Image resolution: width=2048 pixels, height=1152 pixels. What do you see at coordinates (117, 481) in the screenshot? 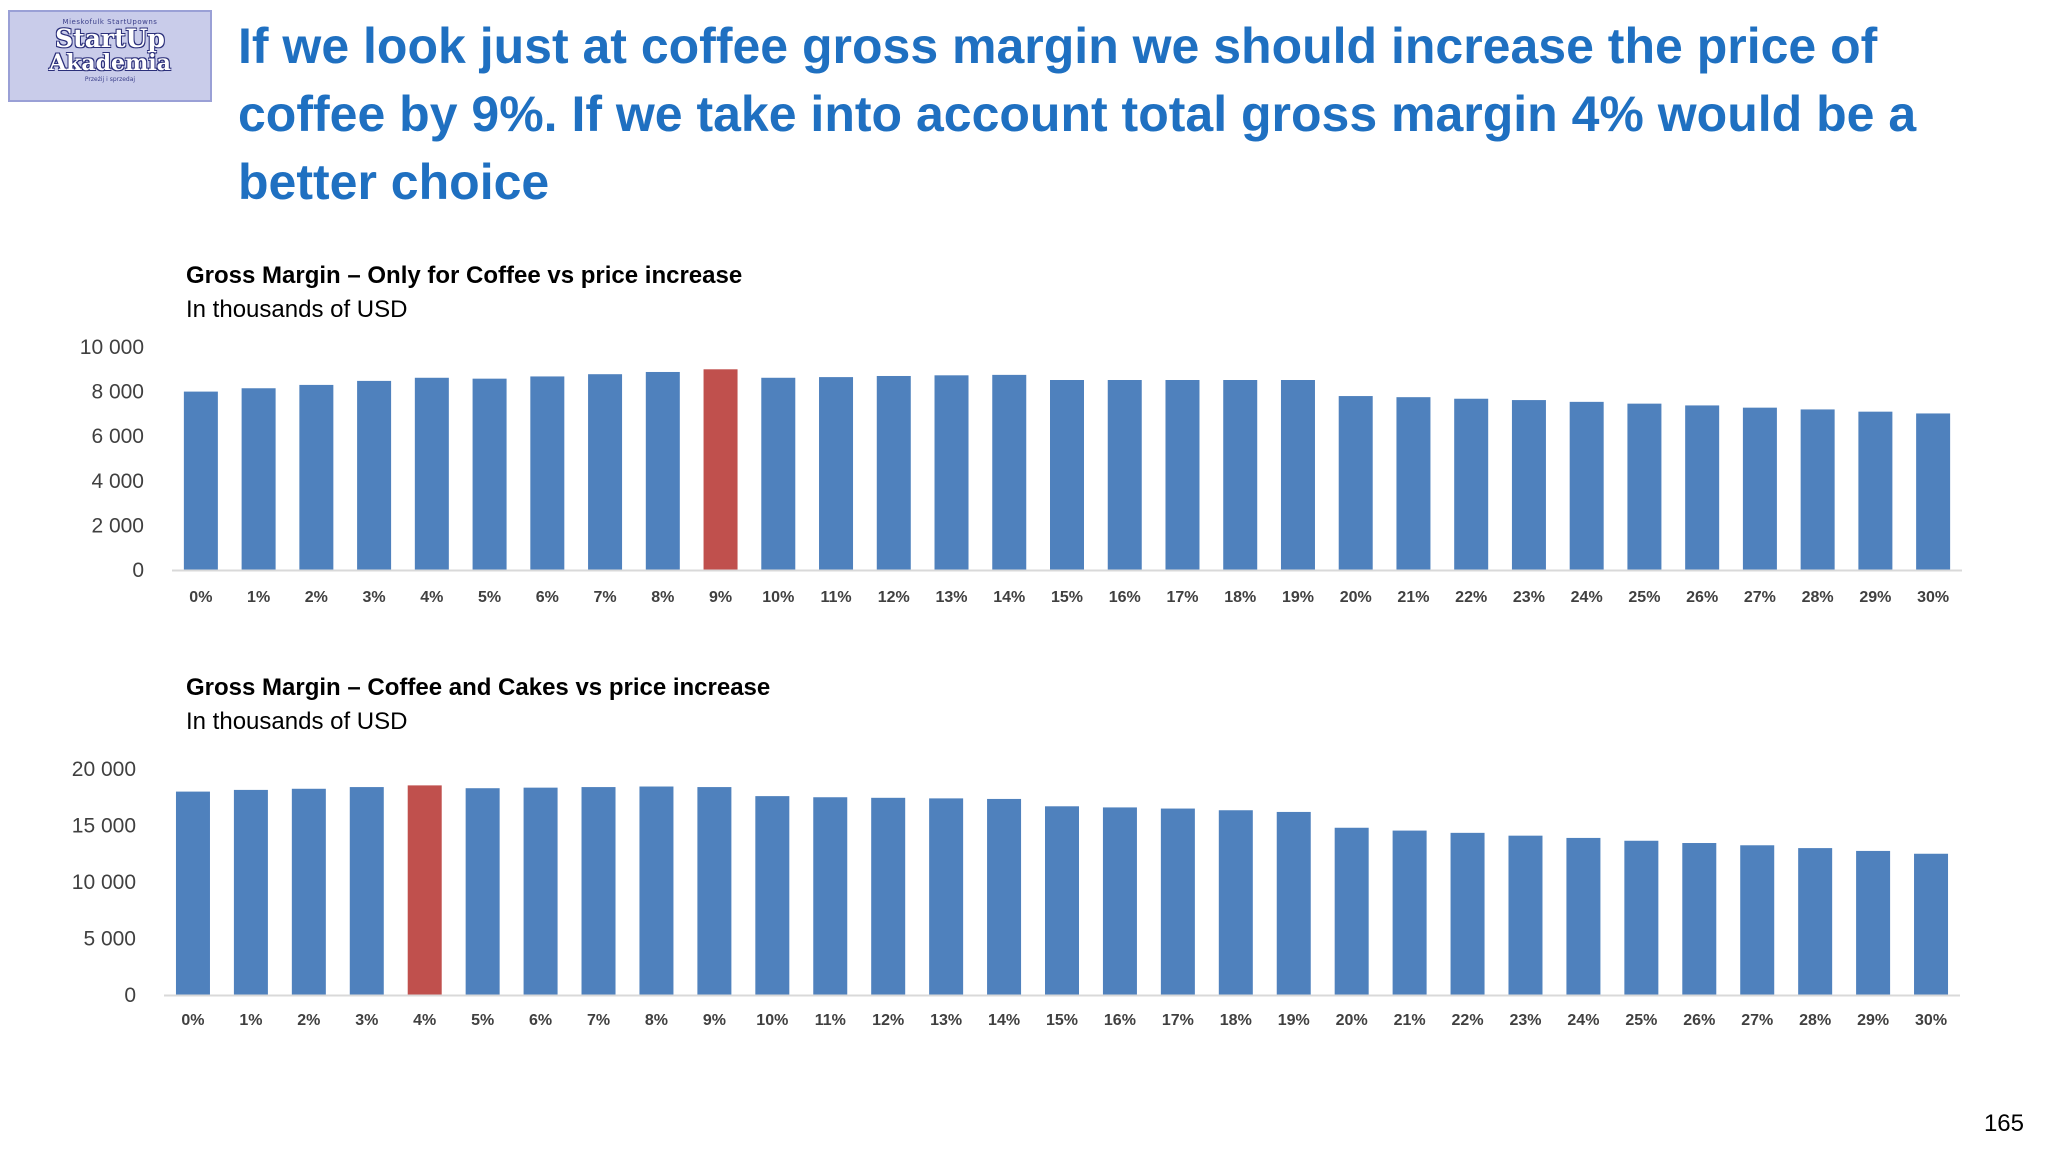
I see `y-tick-label: 4 000` at bounding box center [117, 481].